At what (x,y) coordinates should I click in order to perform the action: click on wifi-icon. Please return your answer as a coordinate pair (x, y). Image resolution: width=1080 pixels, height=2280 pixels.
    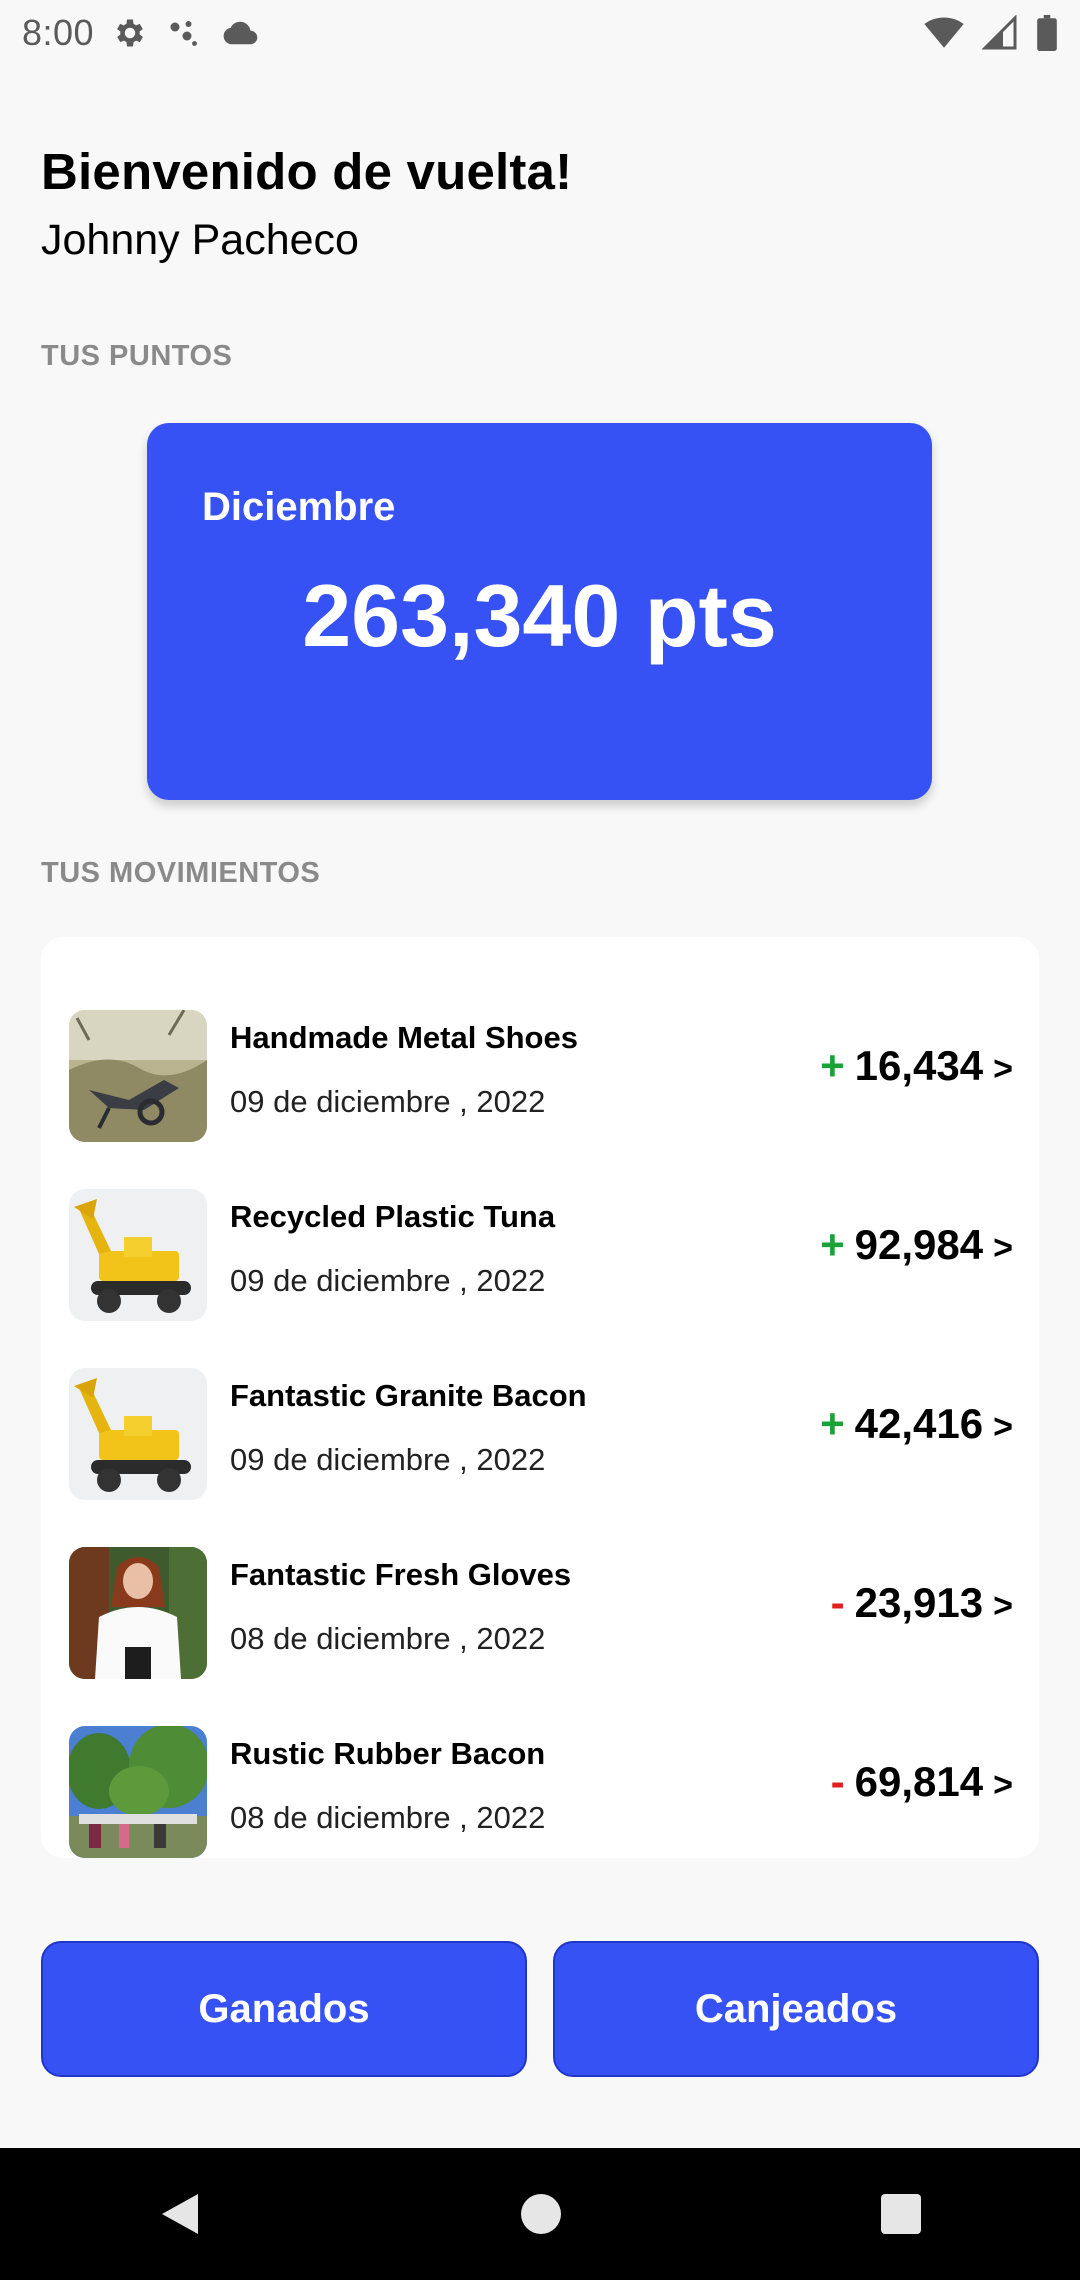
    Looking at the image, I should click on (944, 33).